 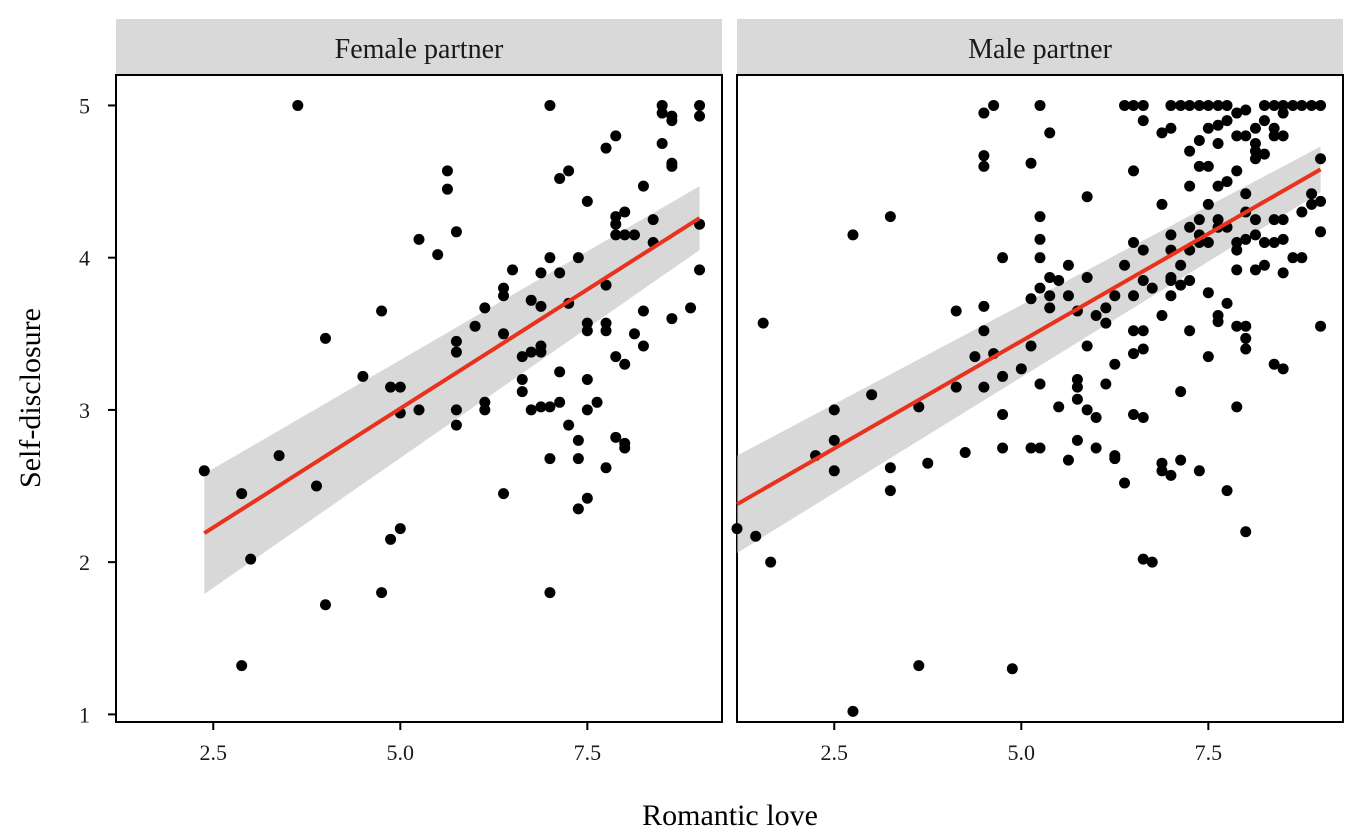 What do you see at coordinates (84, 410) in the screenshot?
I see `y-tick-label: 3` at bounding box center [84, 410].